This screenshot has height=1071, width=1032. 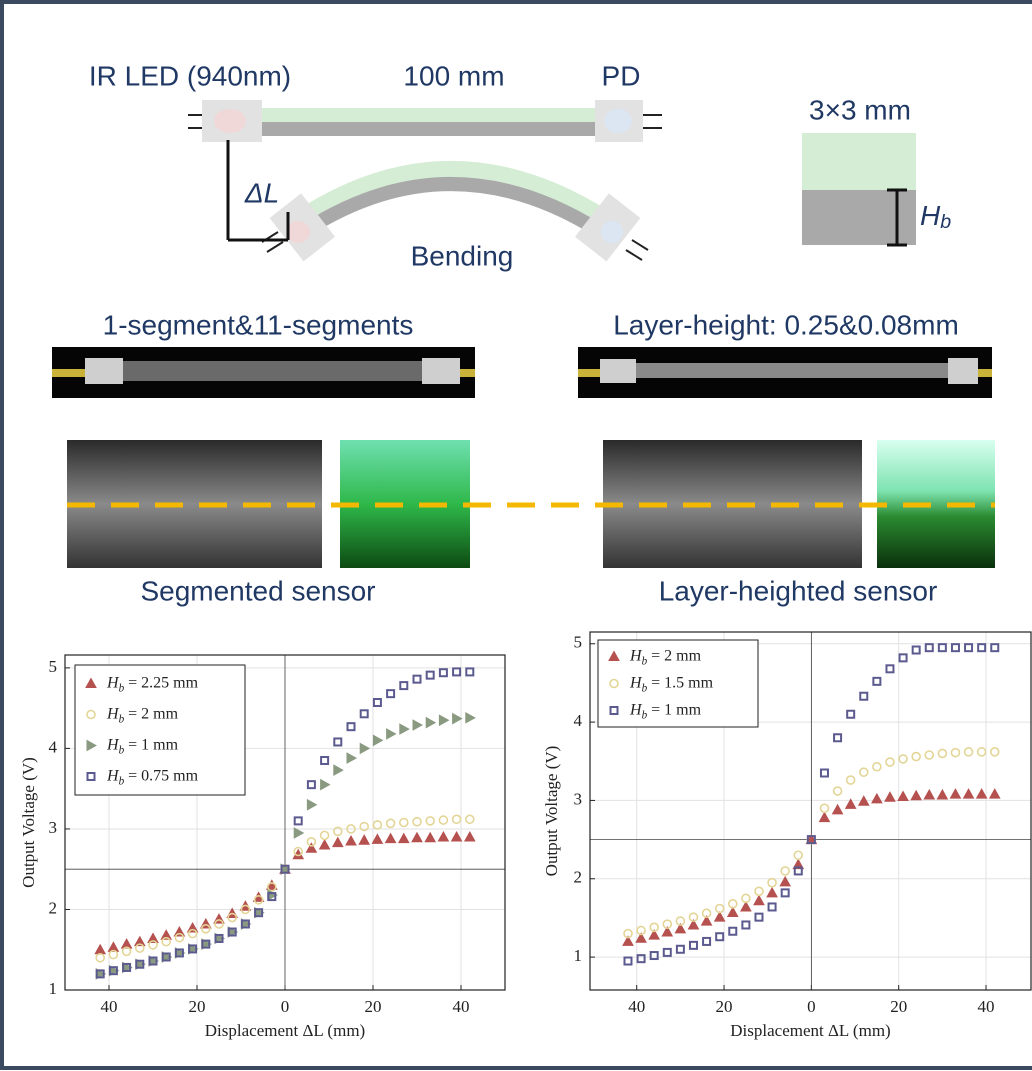 I want to click on led-label: IR LED (940nm), so click(x=190, y=75).